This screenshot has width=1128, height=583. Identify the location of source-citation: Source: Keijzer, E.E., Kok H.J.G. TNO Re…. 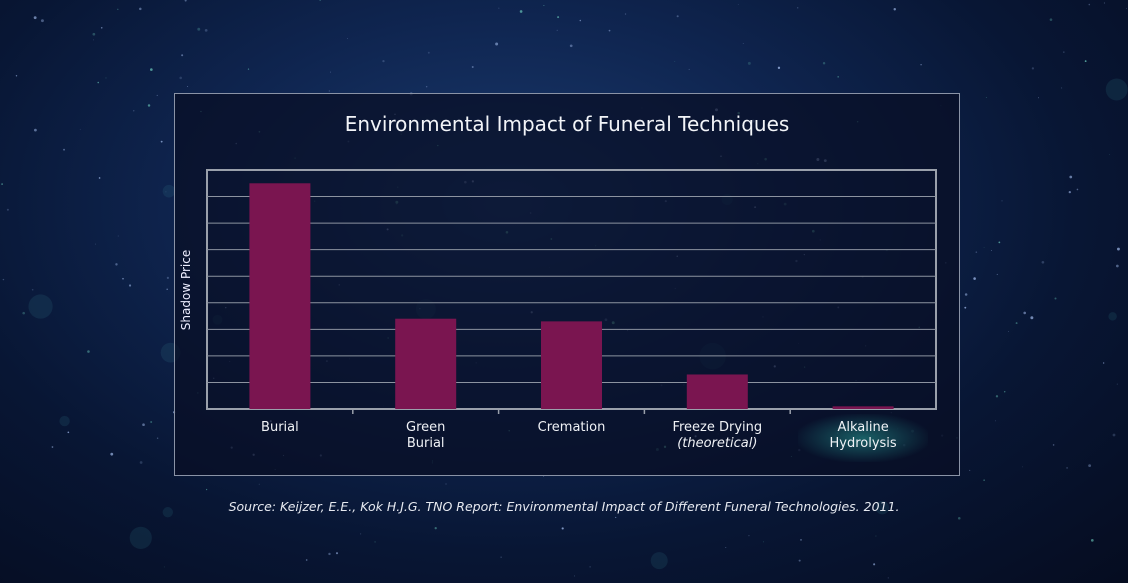
(564, 506).